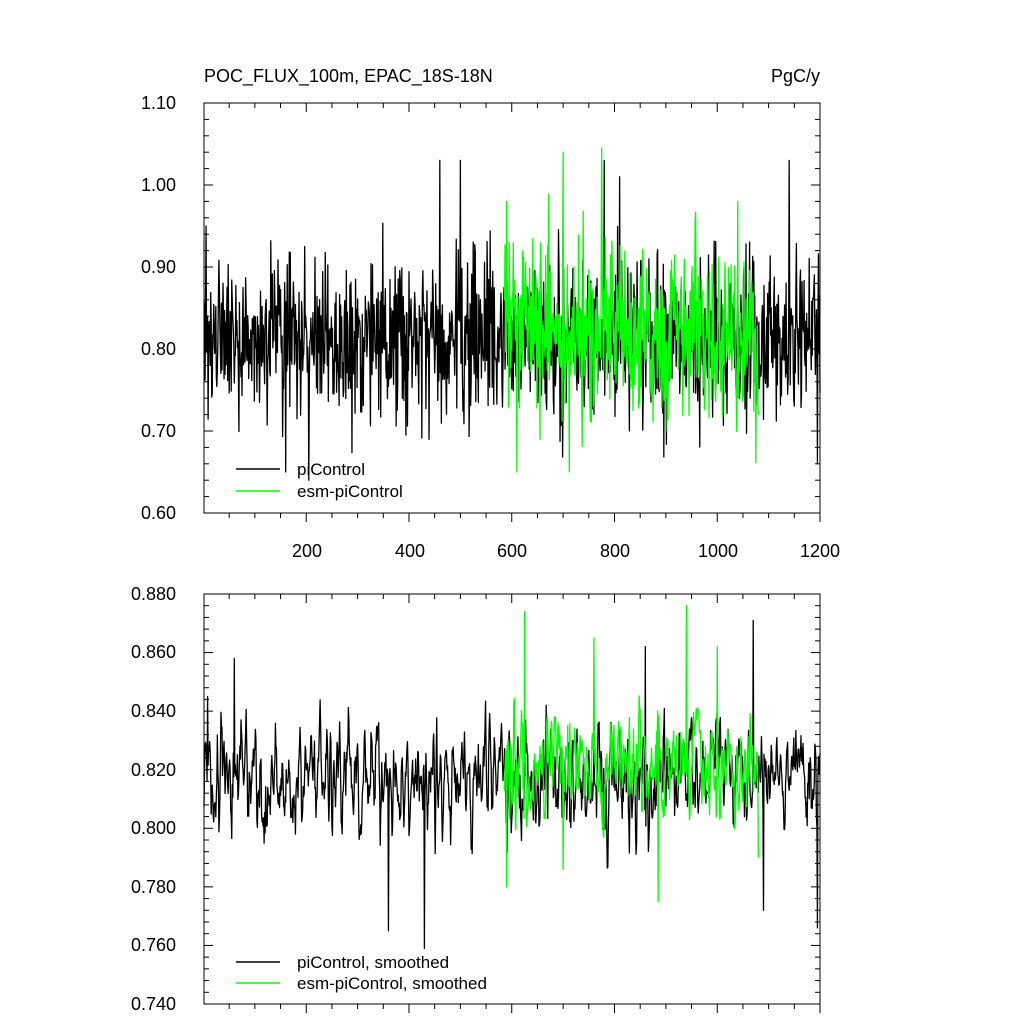 This screenshot has width=1024, height=1024. Describe the element at coordinates (158, 431) in the screenshot. I see `top-ytick-label: 0.70` at that location.